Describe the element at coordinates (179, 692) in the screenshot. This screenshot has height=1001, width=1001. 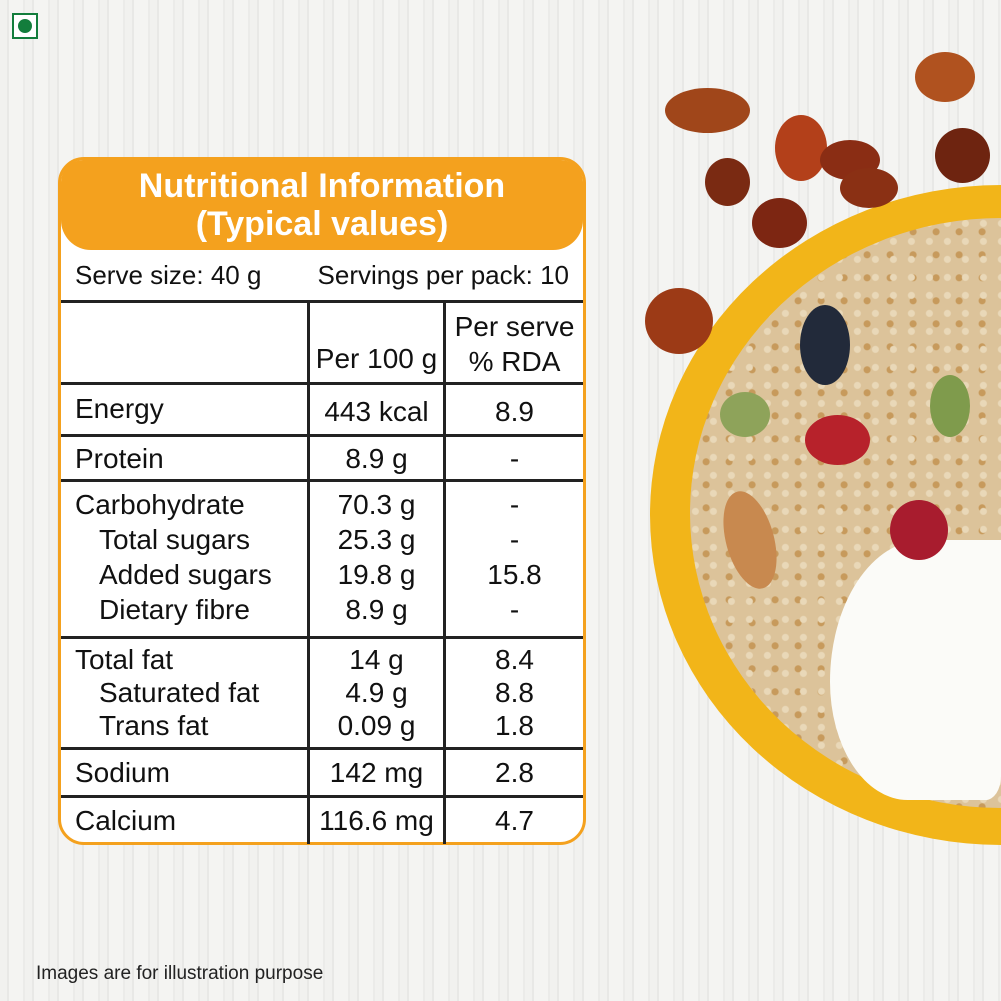
I see `nutrient-name: Saturated fat` at that location.